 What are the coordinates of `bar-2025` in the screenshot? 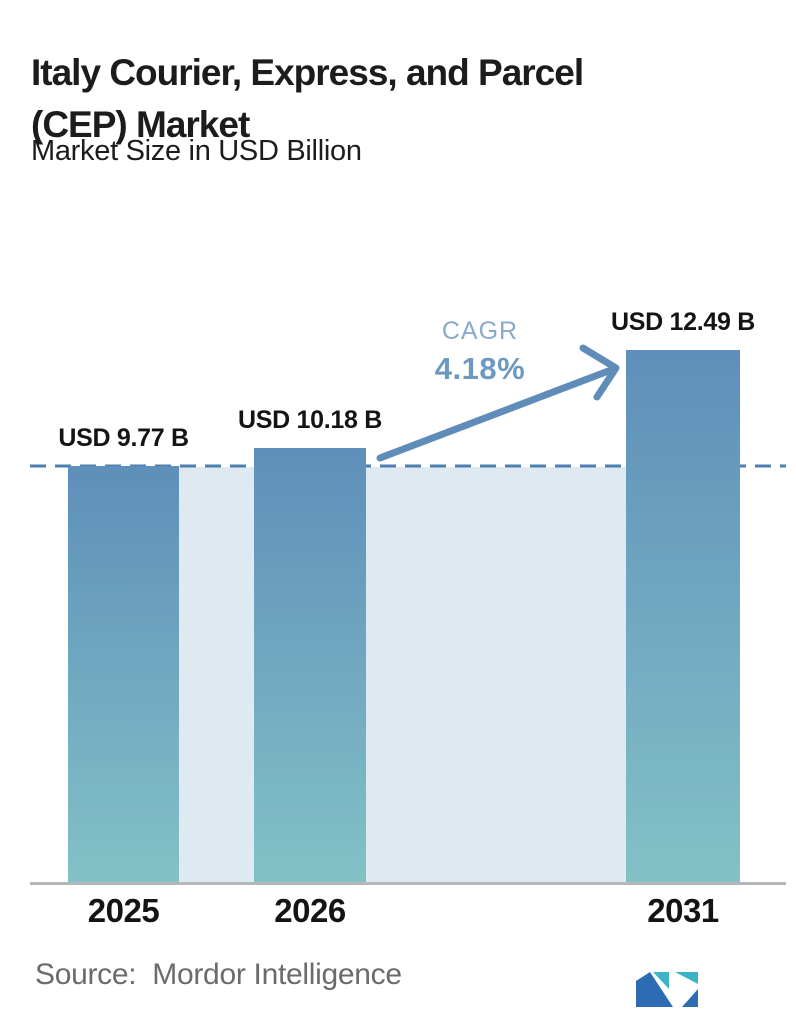 It's located at (123, 674).